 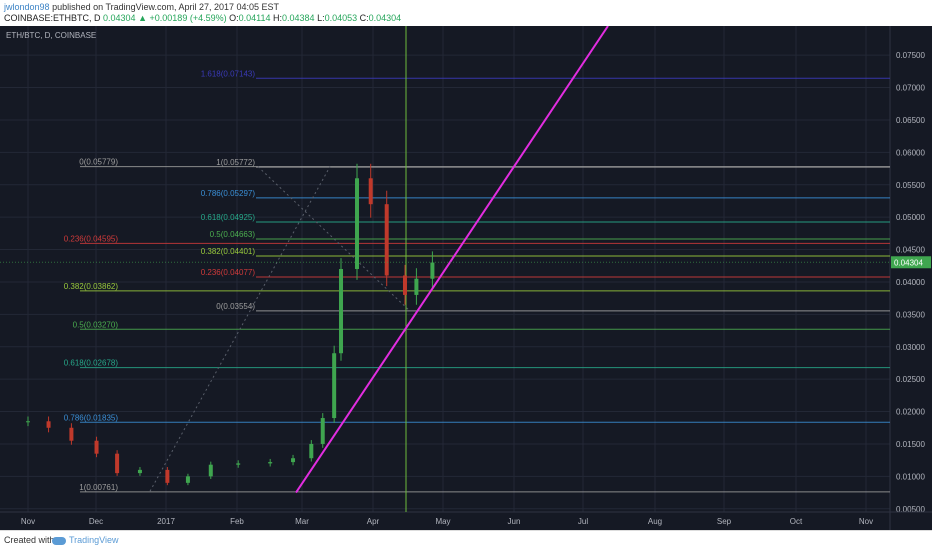 I want to click on x-tick-label: Aug, so click(x=655, y=521).